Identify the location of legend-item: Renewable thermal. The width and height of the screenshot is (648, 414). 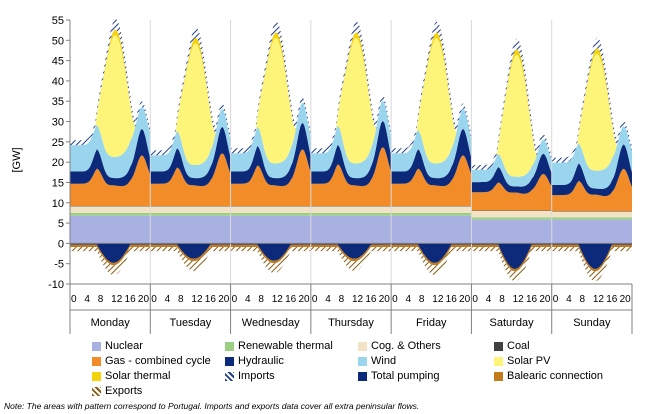
(291, 346).